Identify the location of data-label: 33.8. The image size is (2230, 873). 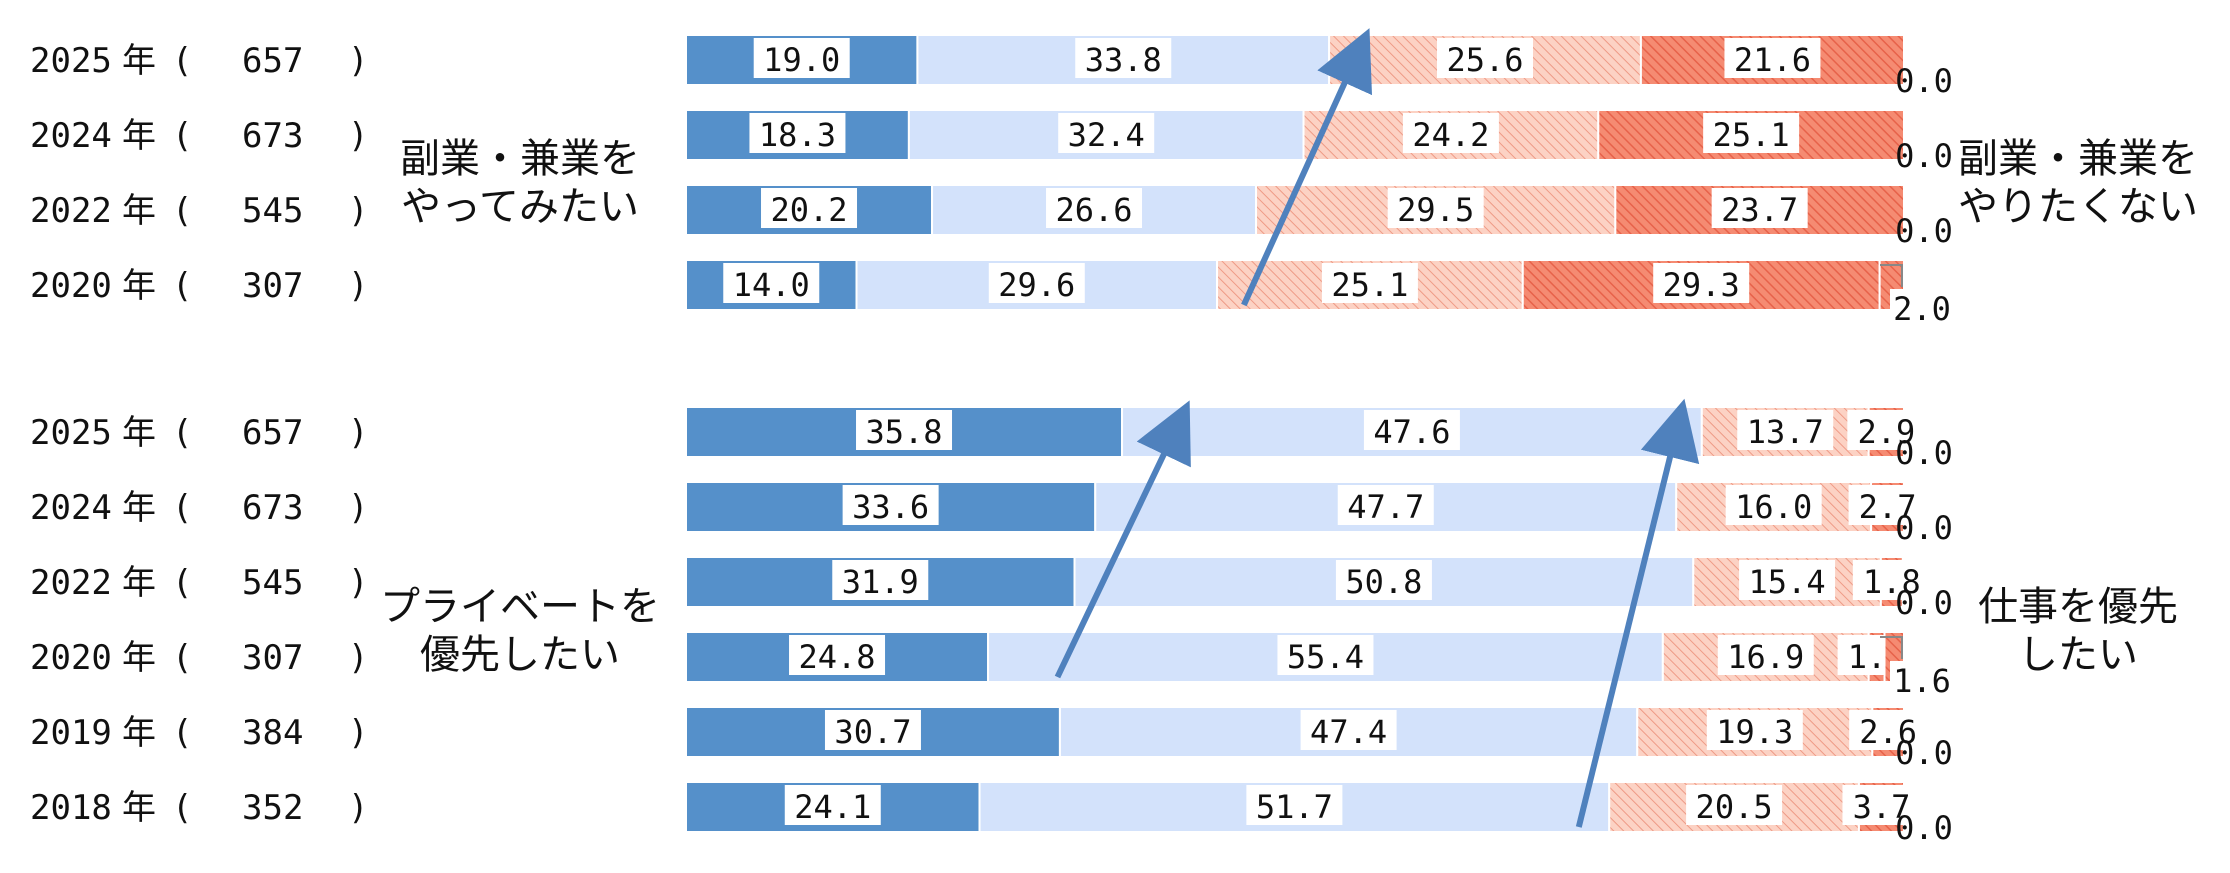
(1123, 60).